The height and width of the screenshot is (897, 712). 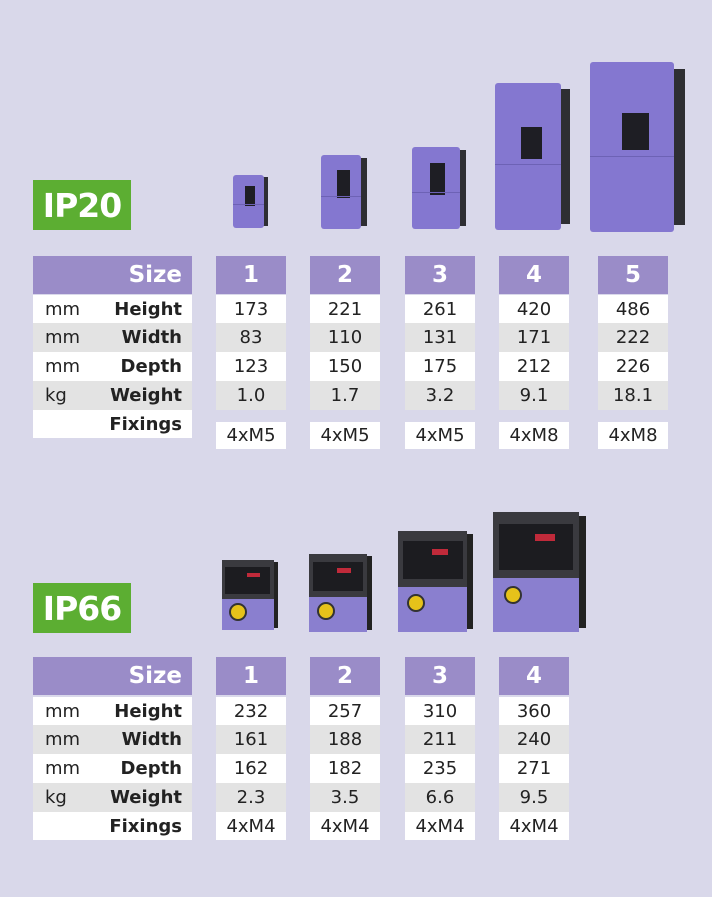 I want to click on spec-value: 3.5, so click(x=345, y=797).